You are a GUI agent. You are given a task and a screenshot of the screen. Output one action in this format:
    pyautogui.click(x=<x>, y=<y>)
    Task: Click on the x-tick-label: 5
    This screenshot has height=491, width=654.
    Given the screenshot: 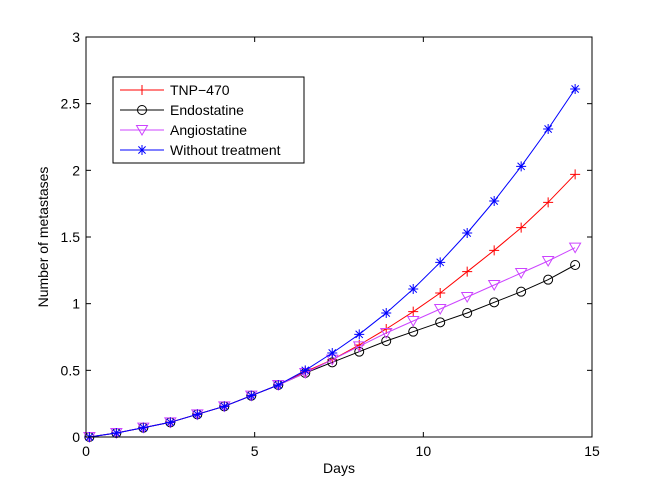 What is the action you would take?
    pyautogui.click(x=255, y=451)
    